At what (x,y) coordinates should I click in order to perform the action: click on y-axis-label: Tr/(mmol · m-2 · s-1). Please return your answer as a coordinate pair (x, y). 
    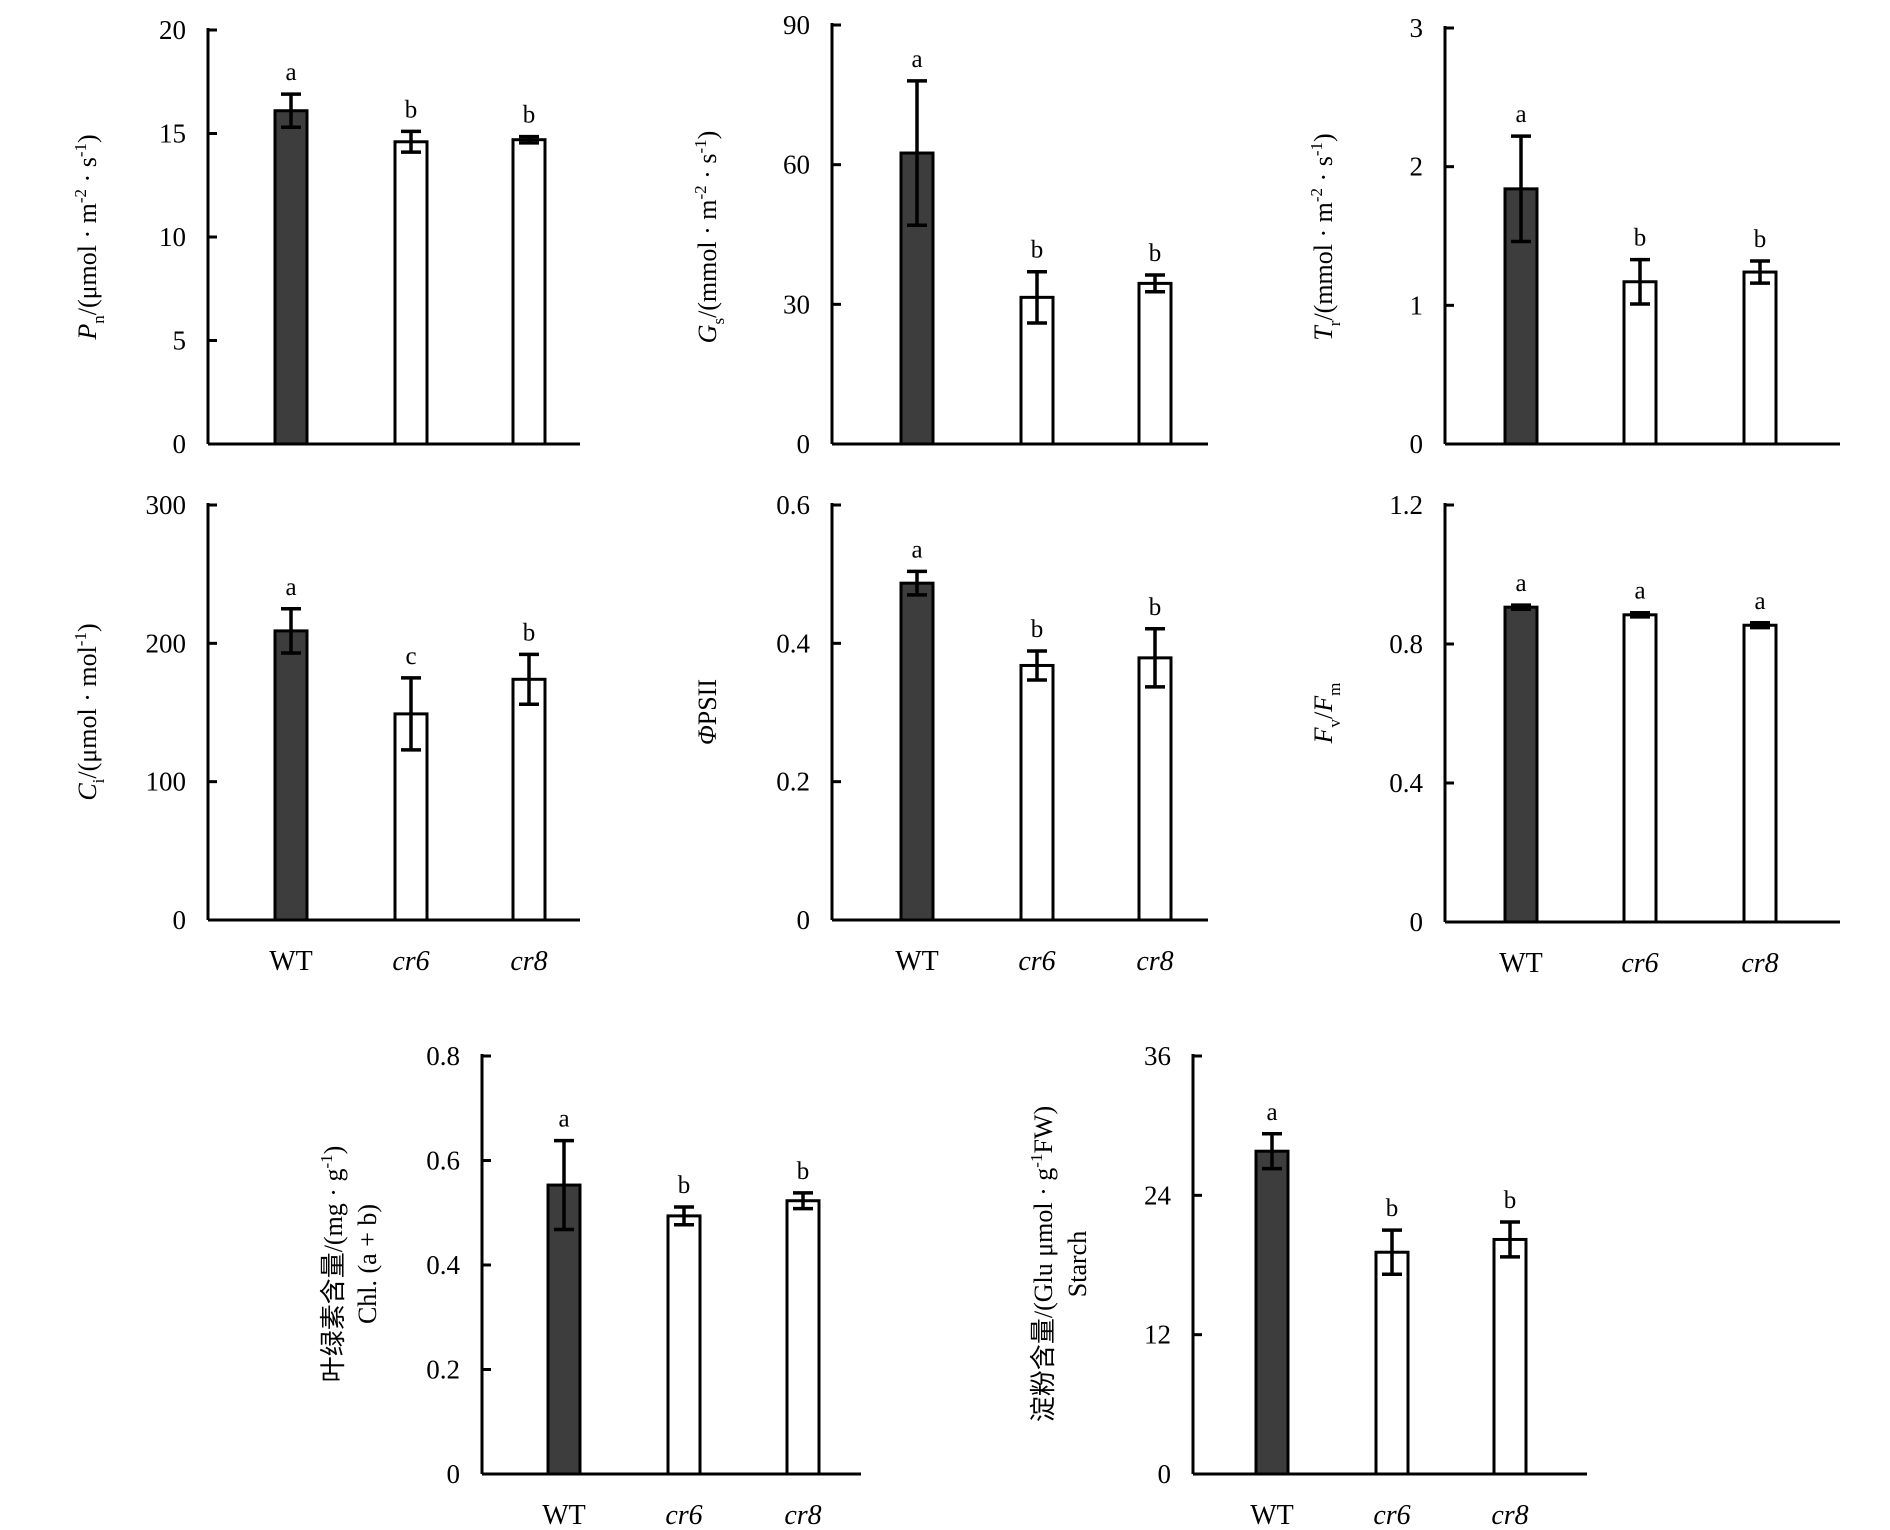
    Looking at the image, I should click on (1325, 236).